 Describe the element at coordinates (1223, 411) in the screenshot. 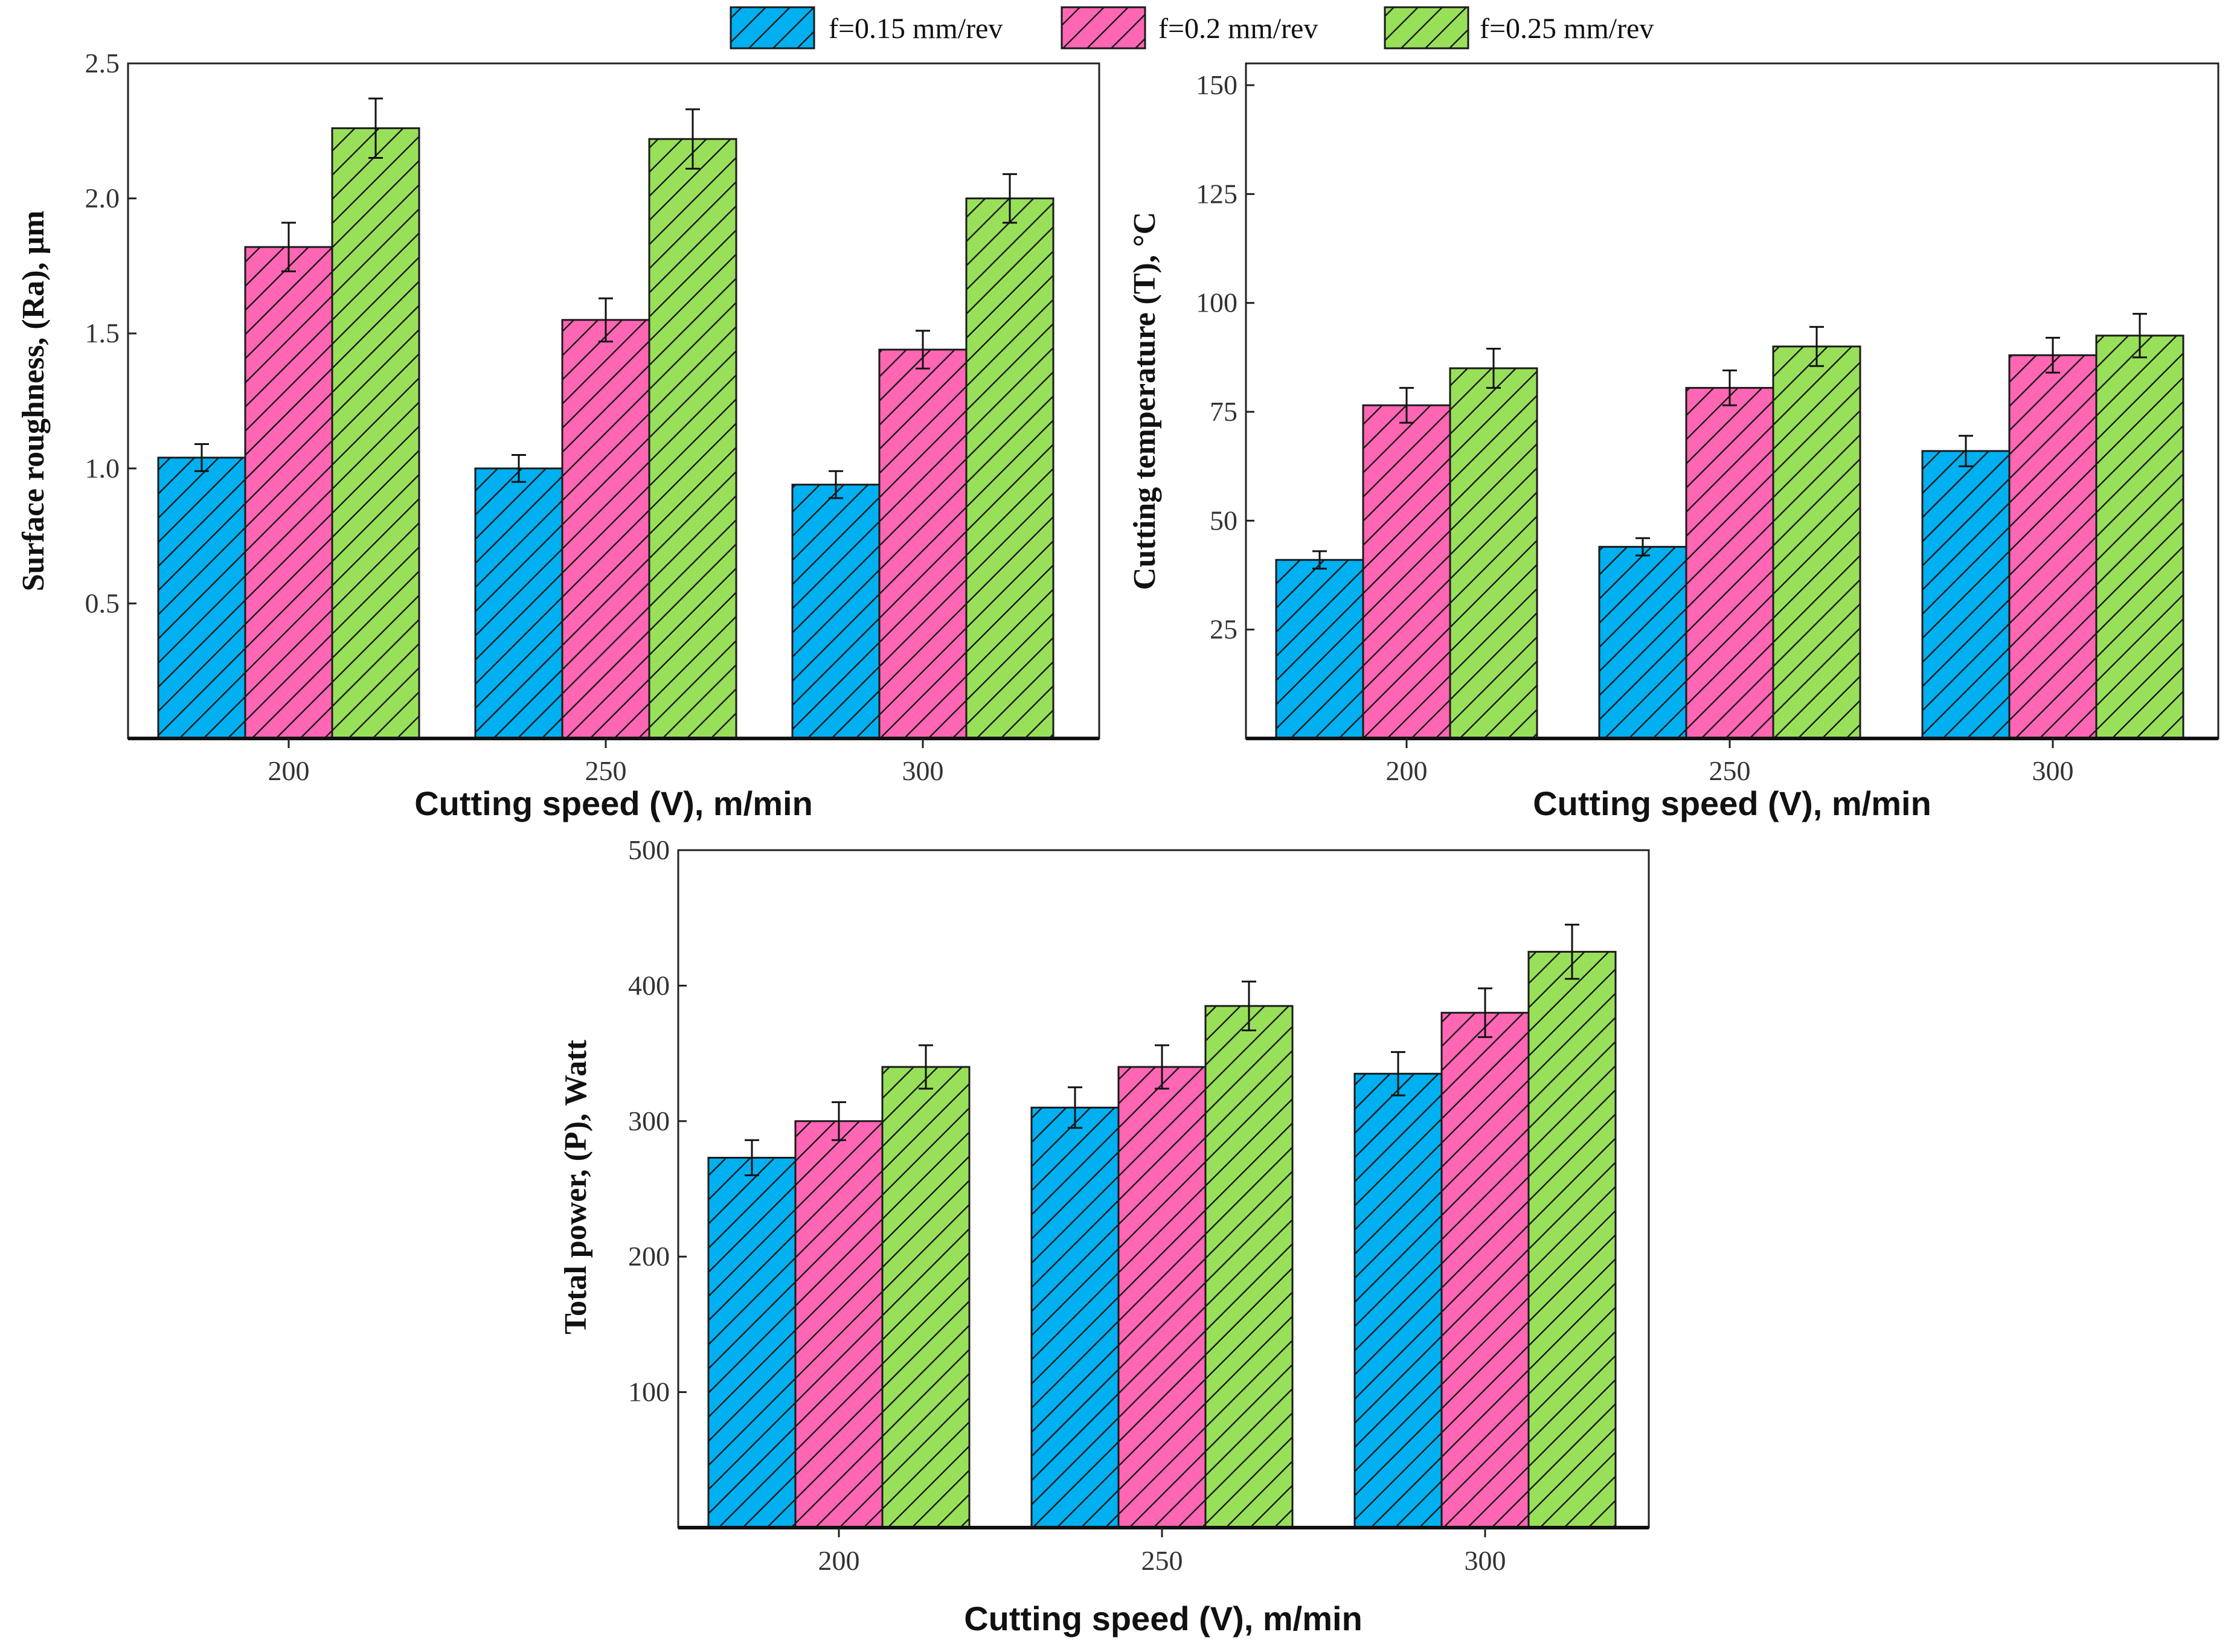

I see `chart-cutting-temperature-y-tick-label-2: 75` at that location.